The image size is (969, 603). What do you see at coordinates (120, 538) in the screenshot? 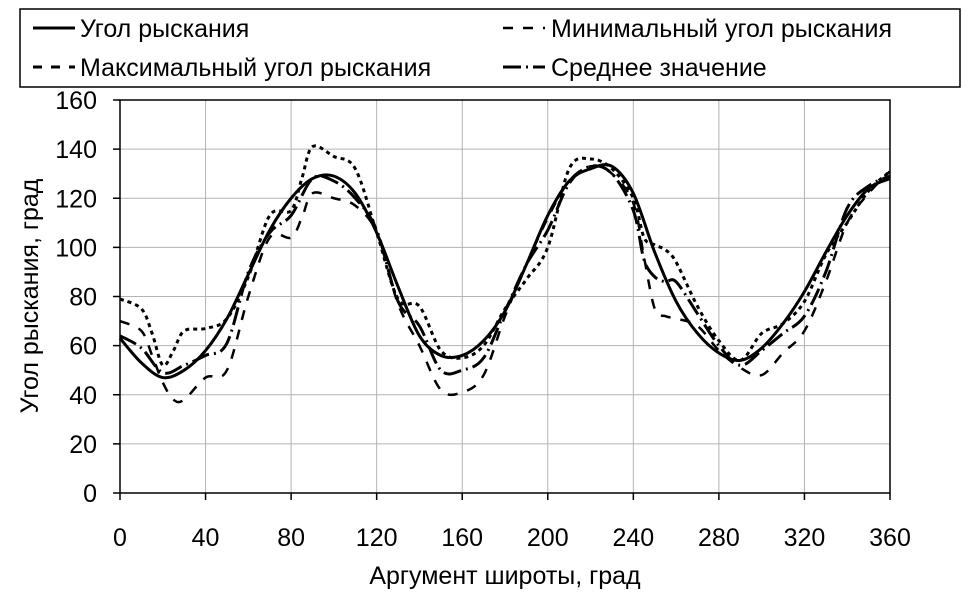
I see `x-tick-label: 0` at bounding box center [120, 538].